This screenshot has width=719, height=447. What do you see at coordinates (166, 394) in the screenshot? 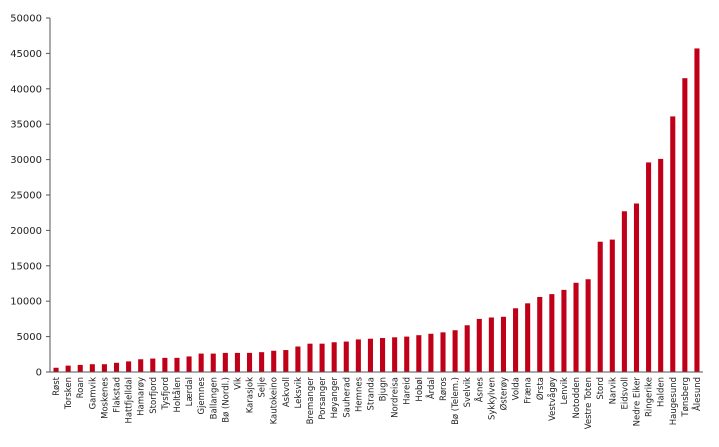
I see `x-tick-label: Tysfjord` at bounding box center [166, 394].